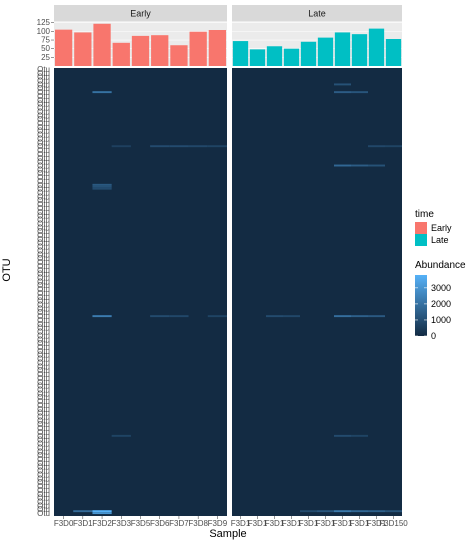 Image resolution: width=474 pixels, height=540 pixels. Describe the element at coordinates (160, 523) in the screenshot. I see `sample-tick-label: F3D6` at that location.